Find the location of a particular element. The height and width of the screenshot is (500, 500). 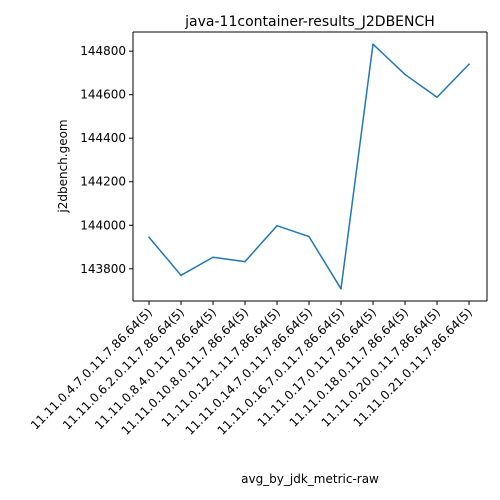

y-tick-label: 143800 is located at coordinates (103, 269).